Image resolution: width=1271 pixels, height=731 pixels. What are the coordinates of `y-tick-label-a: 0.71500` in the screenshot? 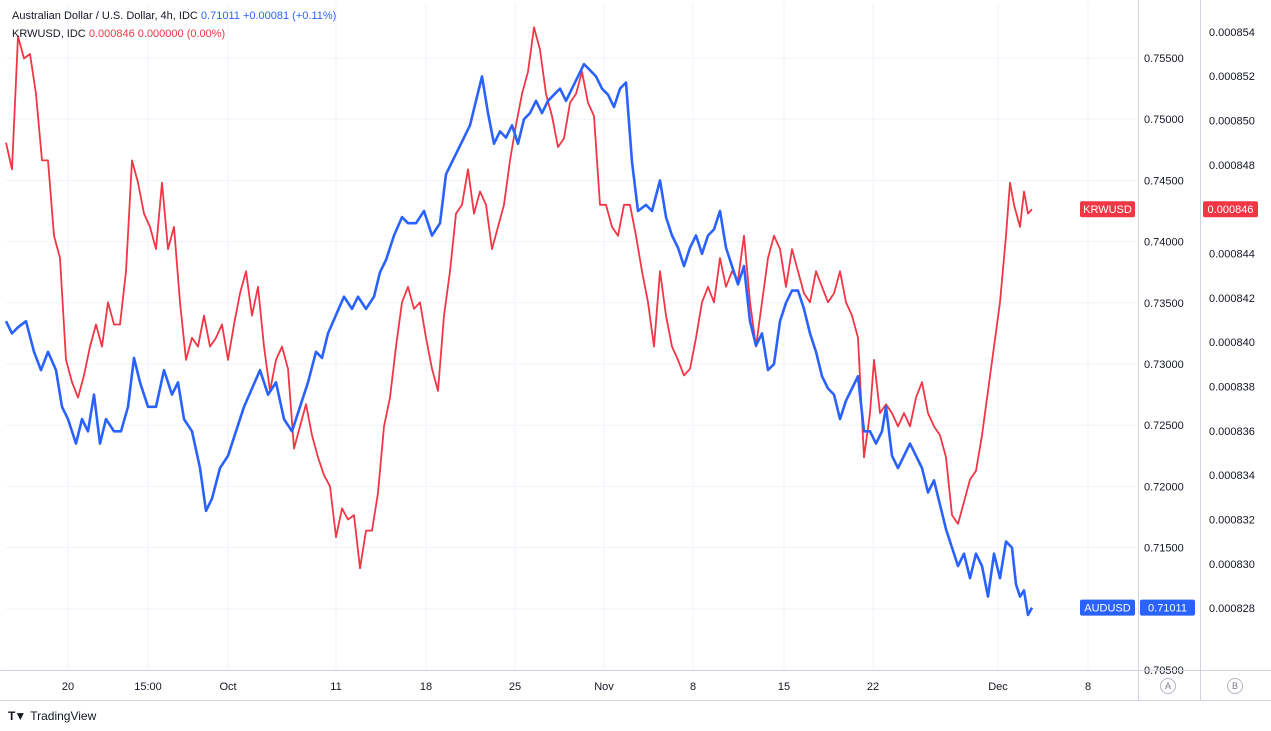 It's located at (1164, 549).